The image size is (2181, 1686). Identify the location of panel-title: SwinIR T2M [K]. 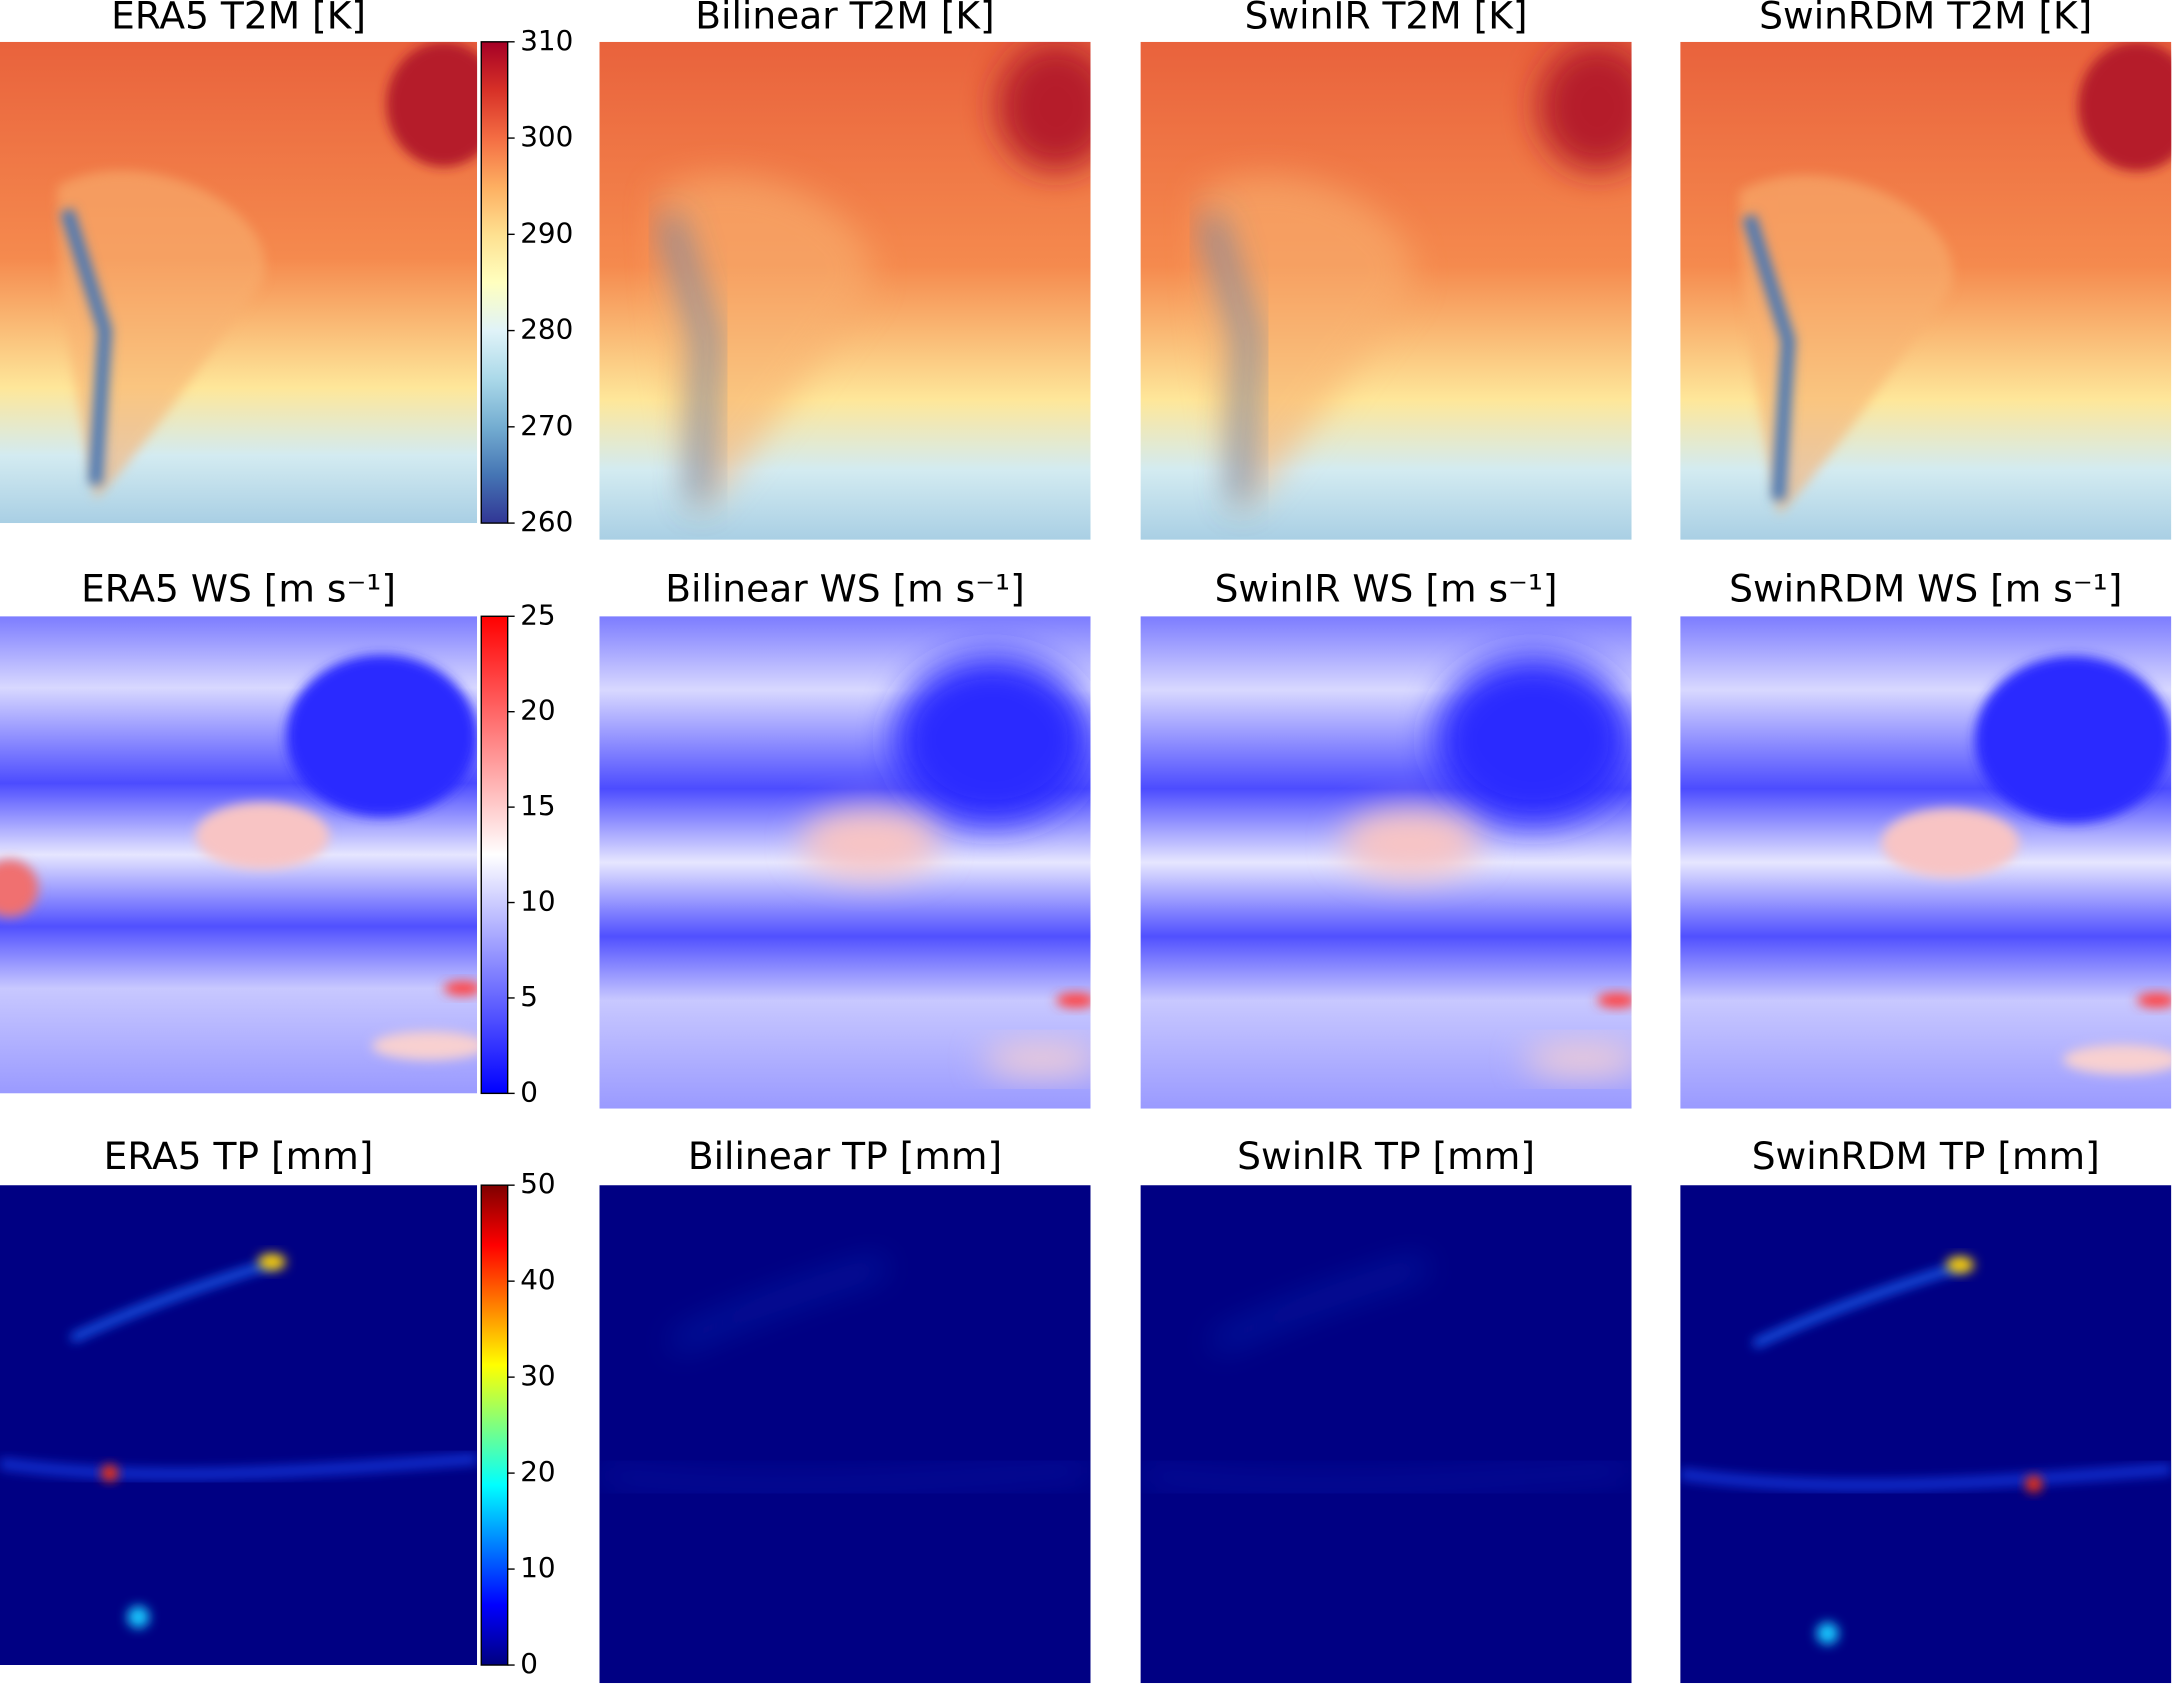
(1386, 19).